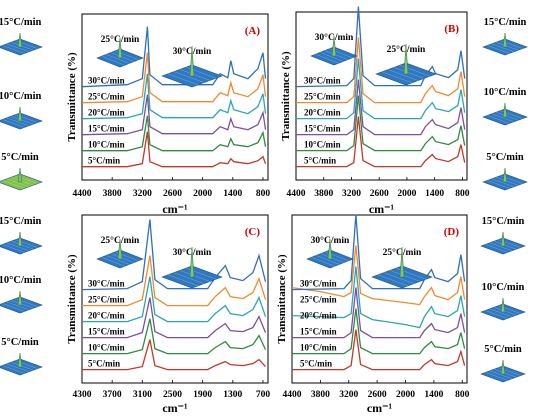 The image size is (550, 416). What do you see at coordinates (232, 395) in the screenshot?
I see `x-tick-label: 1300` at bounding box center [232, 395].